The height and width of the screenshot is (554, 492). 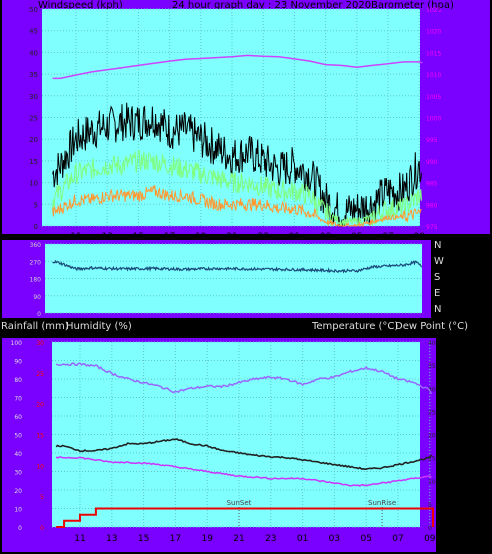 I want to click on rainfall-tick-label: 15, so click(x=40, y=436).